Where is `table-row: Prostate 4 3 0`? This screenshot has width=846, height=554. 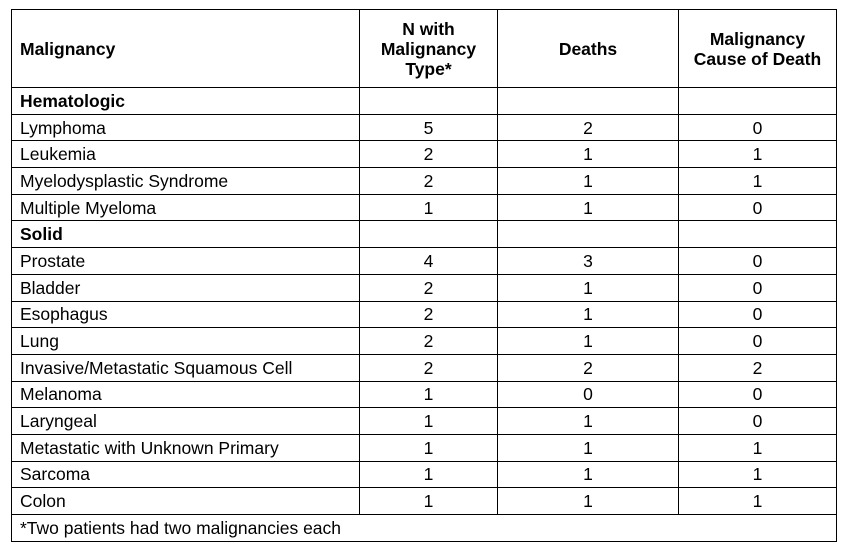 table-row: Prostate 4 3 0 is located at coordinates (424, 261).